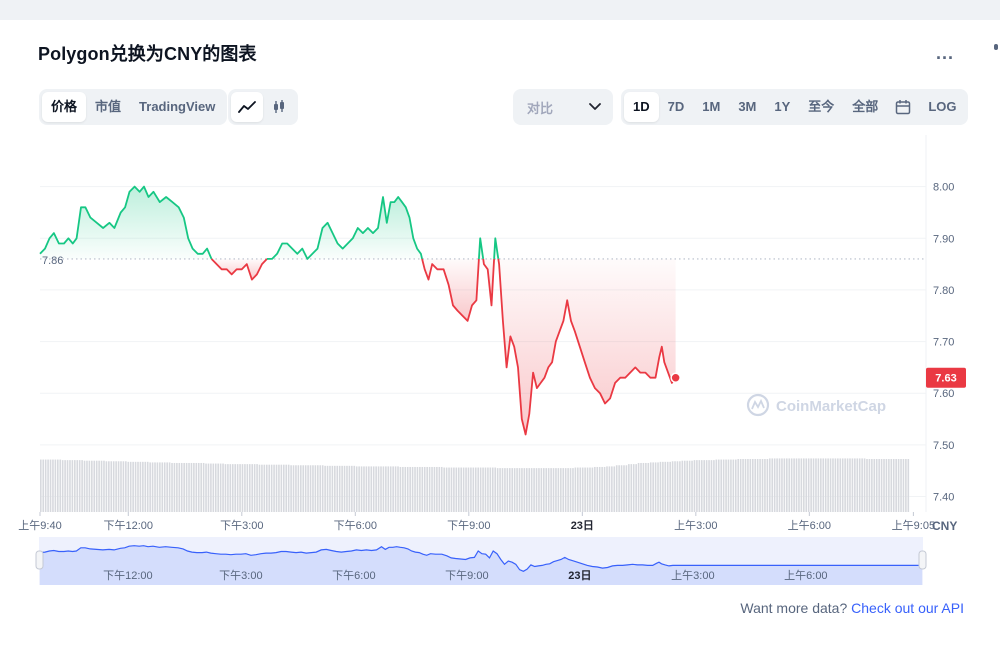 The height and width of the screenshot is (650, 1000). Describe the element at coordinates (821, 106) in the screenshot. I see `range-ytd: 至今` at that location.